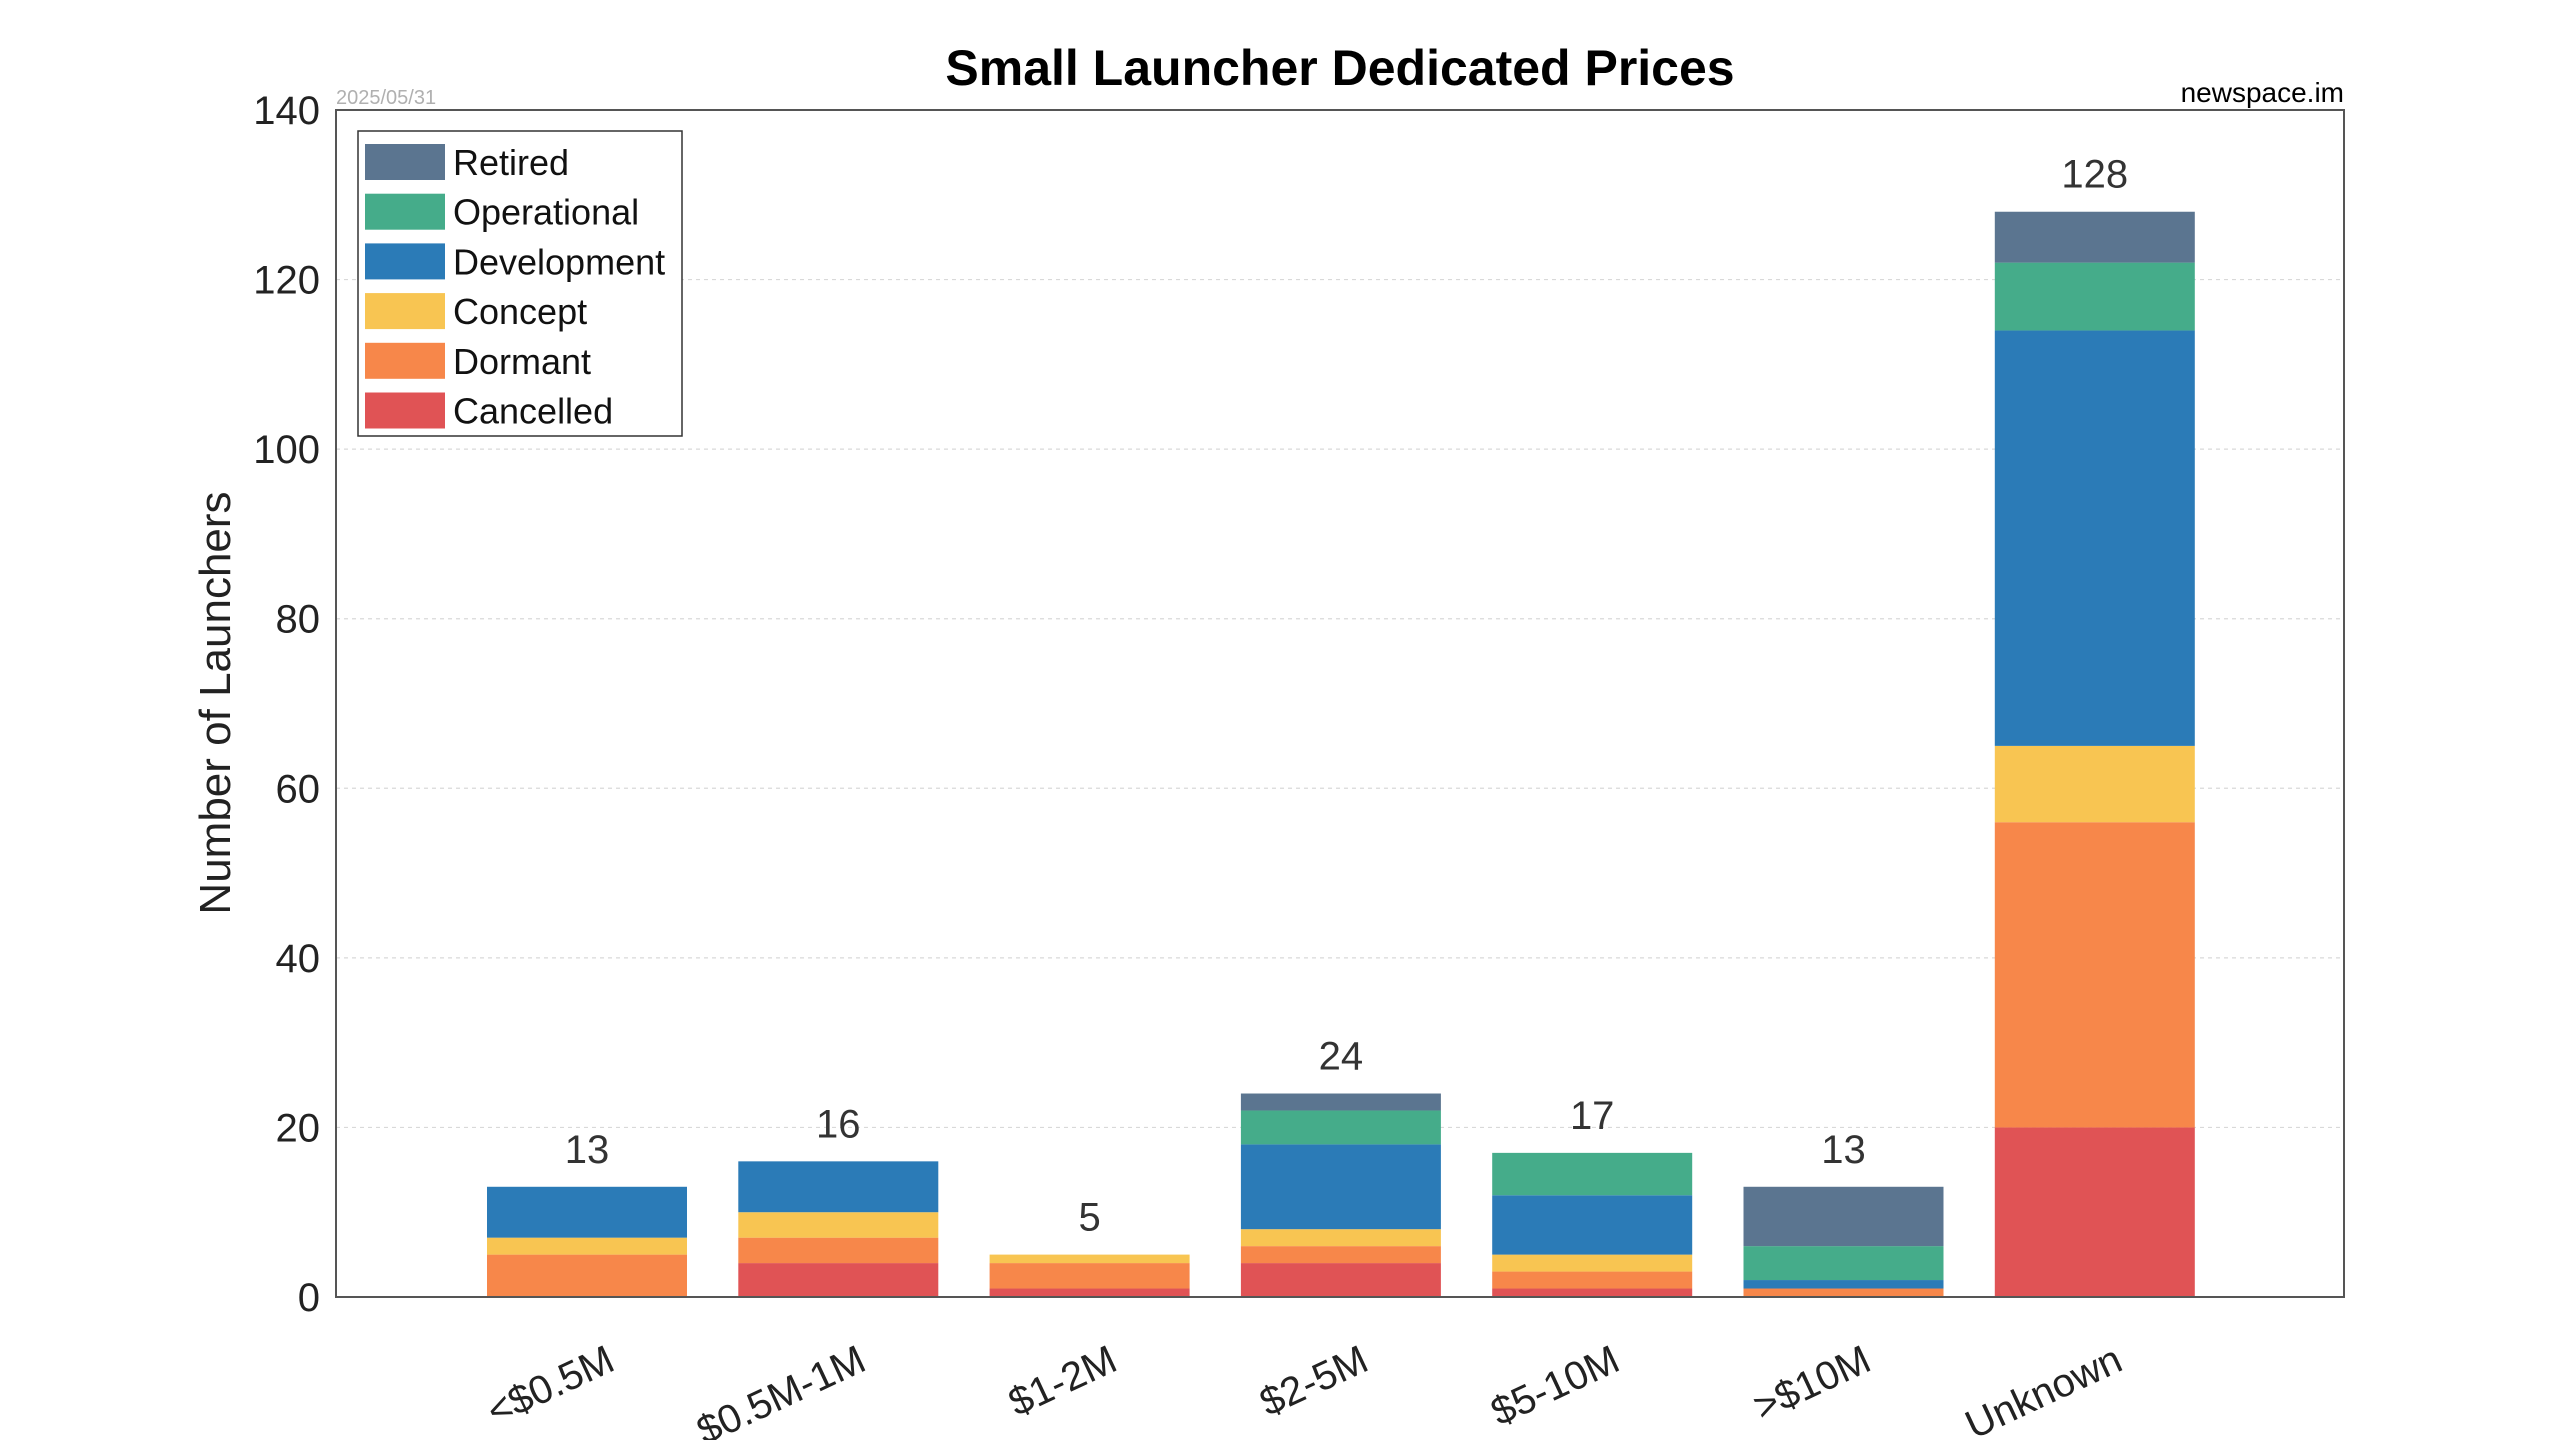  I want to click on chart-title: Small Launcher Dedicated Prices, so click(1339, 68).